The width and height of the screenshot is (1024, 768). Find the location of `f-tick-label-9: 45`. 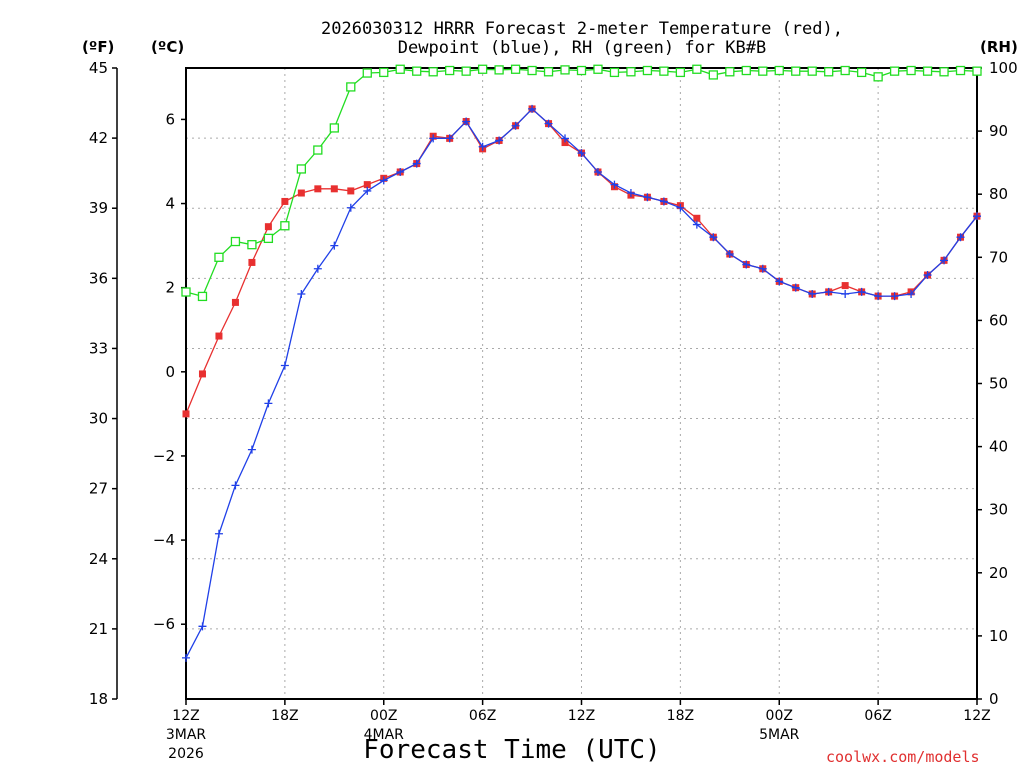

f-tick-label-9: 45 is located at coordinates (98, 68).